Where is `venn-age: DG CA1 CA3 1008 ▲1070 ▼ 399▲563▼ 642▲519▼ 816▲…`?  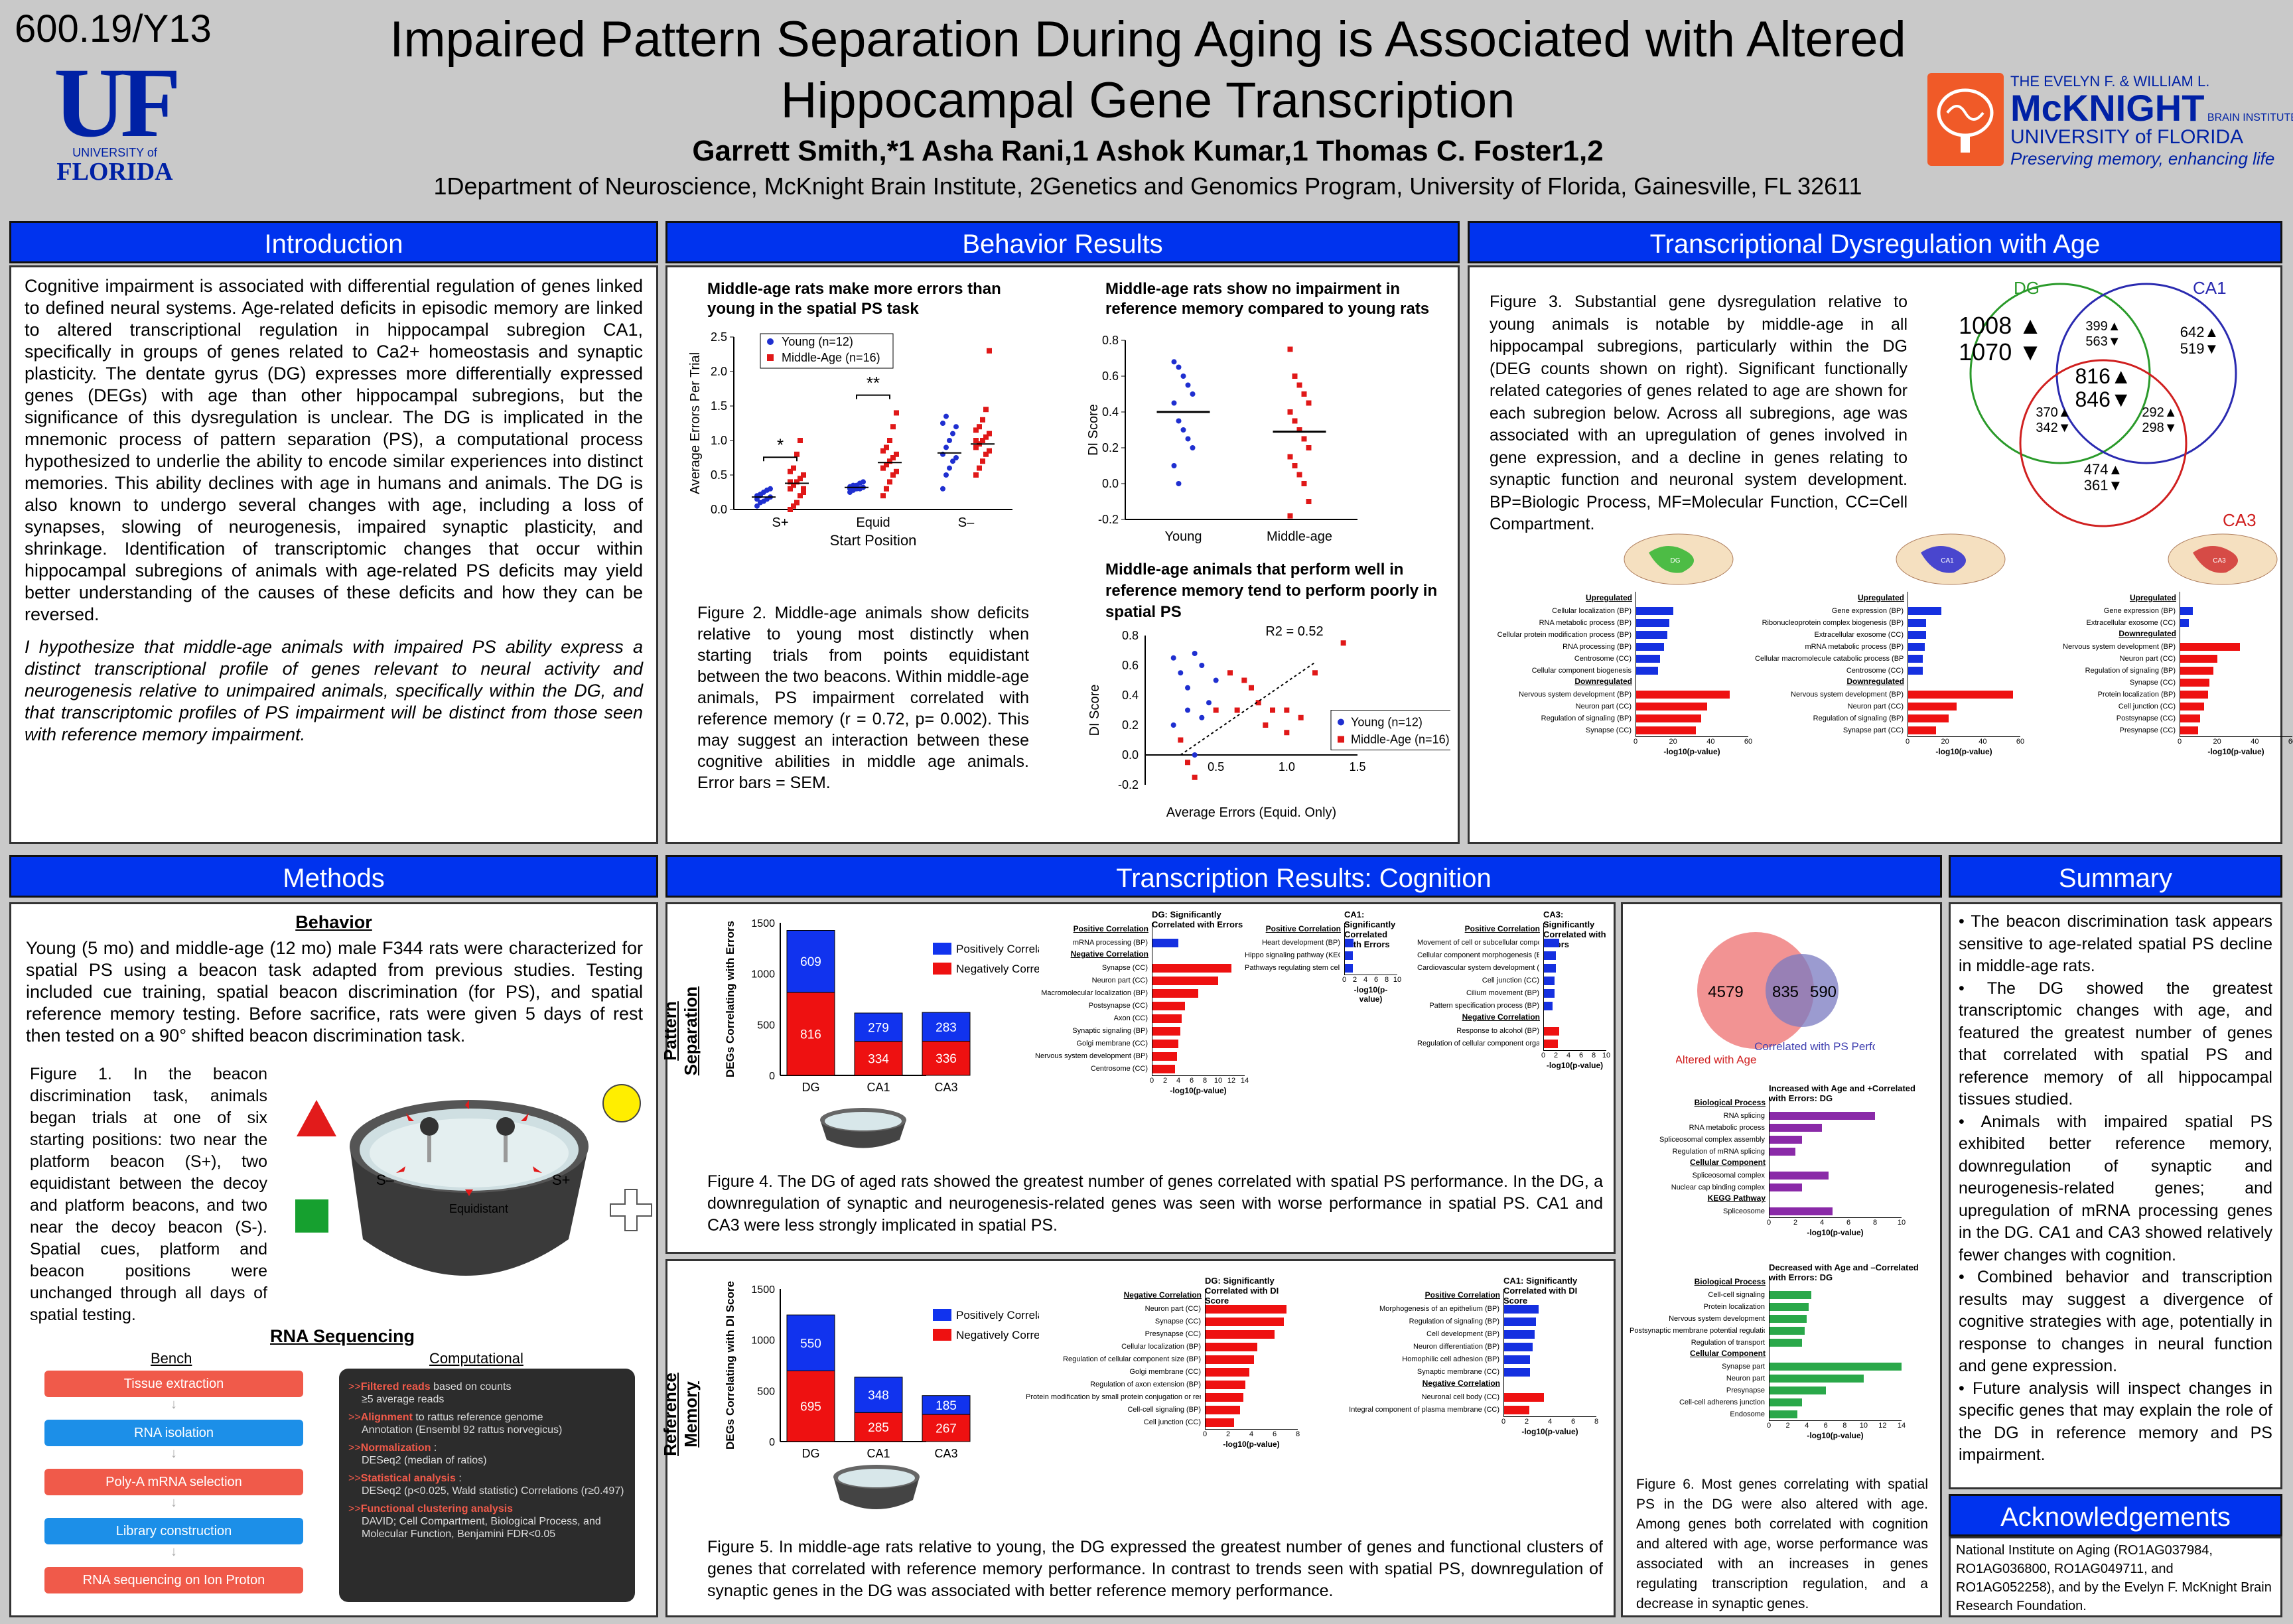
venn-age: DG CA1 CA3 1008 ▲1070 ▼ 399▲563▼ 642▲519▼ 816▲… is located at coordinates (2107, 404).